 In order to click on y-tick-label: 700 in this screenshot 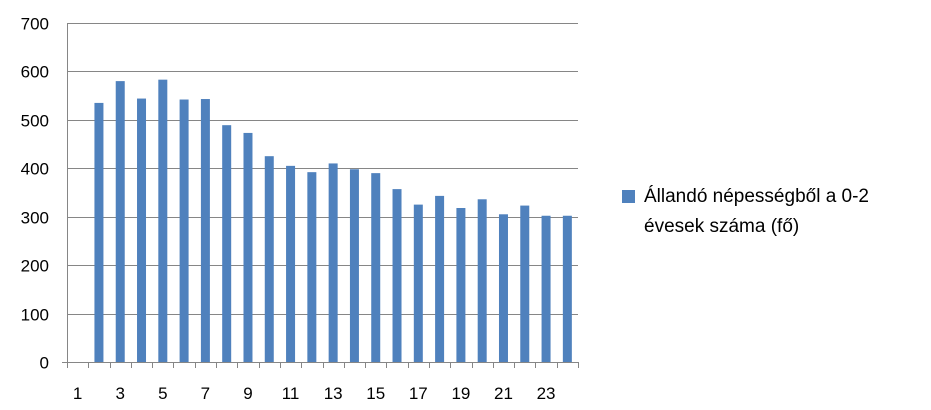, I will do `click(35, 24)`.